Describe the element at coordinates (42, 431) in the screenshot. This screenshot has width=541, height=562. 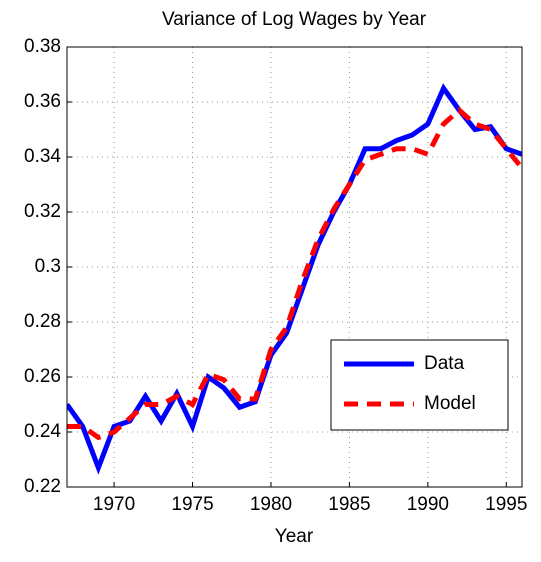
I see `y-tick-label: 0.24` at that location.